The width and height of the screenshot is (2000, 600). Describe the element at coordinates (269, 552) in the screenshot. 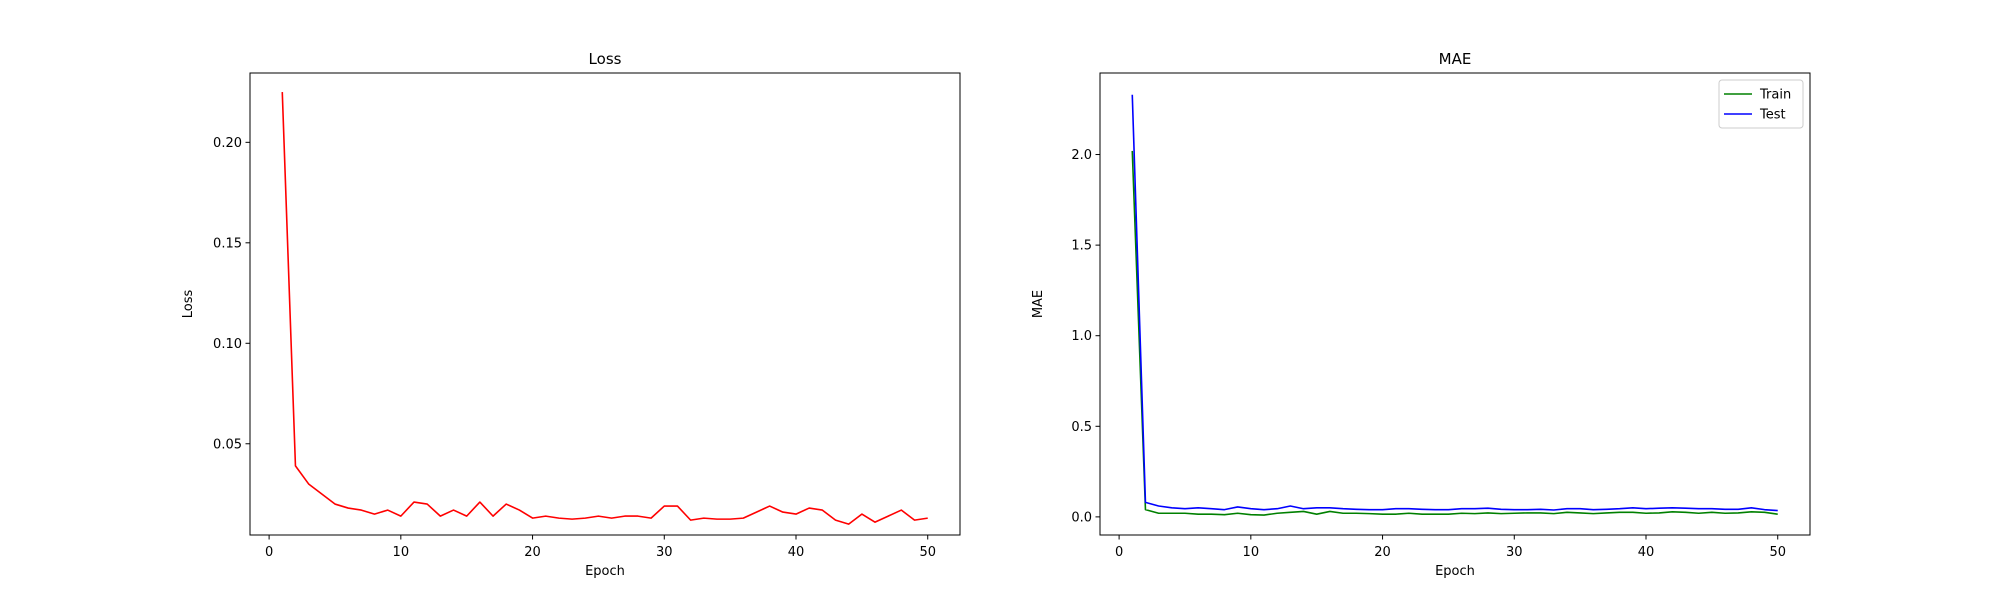

I see `loss-x-tick-label-0: 0` at that location.